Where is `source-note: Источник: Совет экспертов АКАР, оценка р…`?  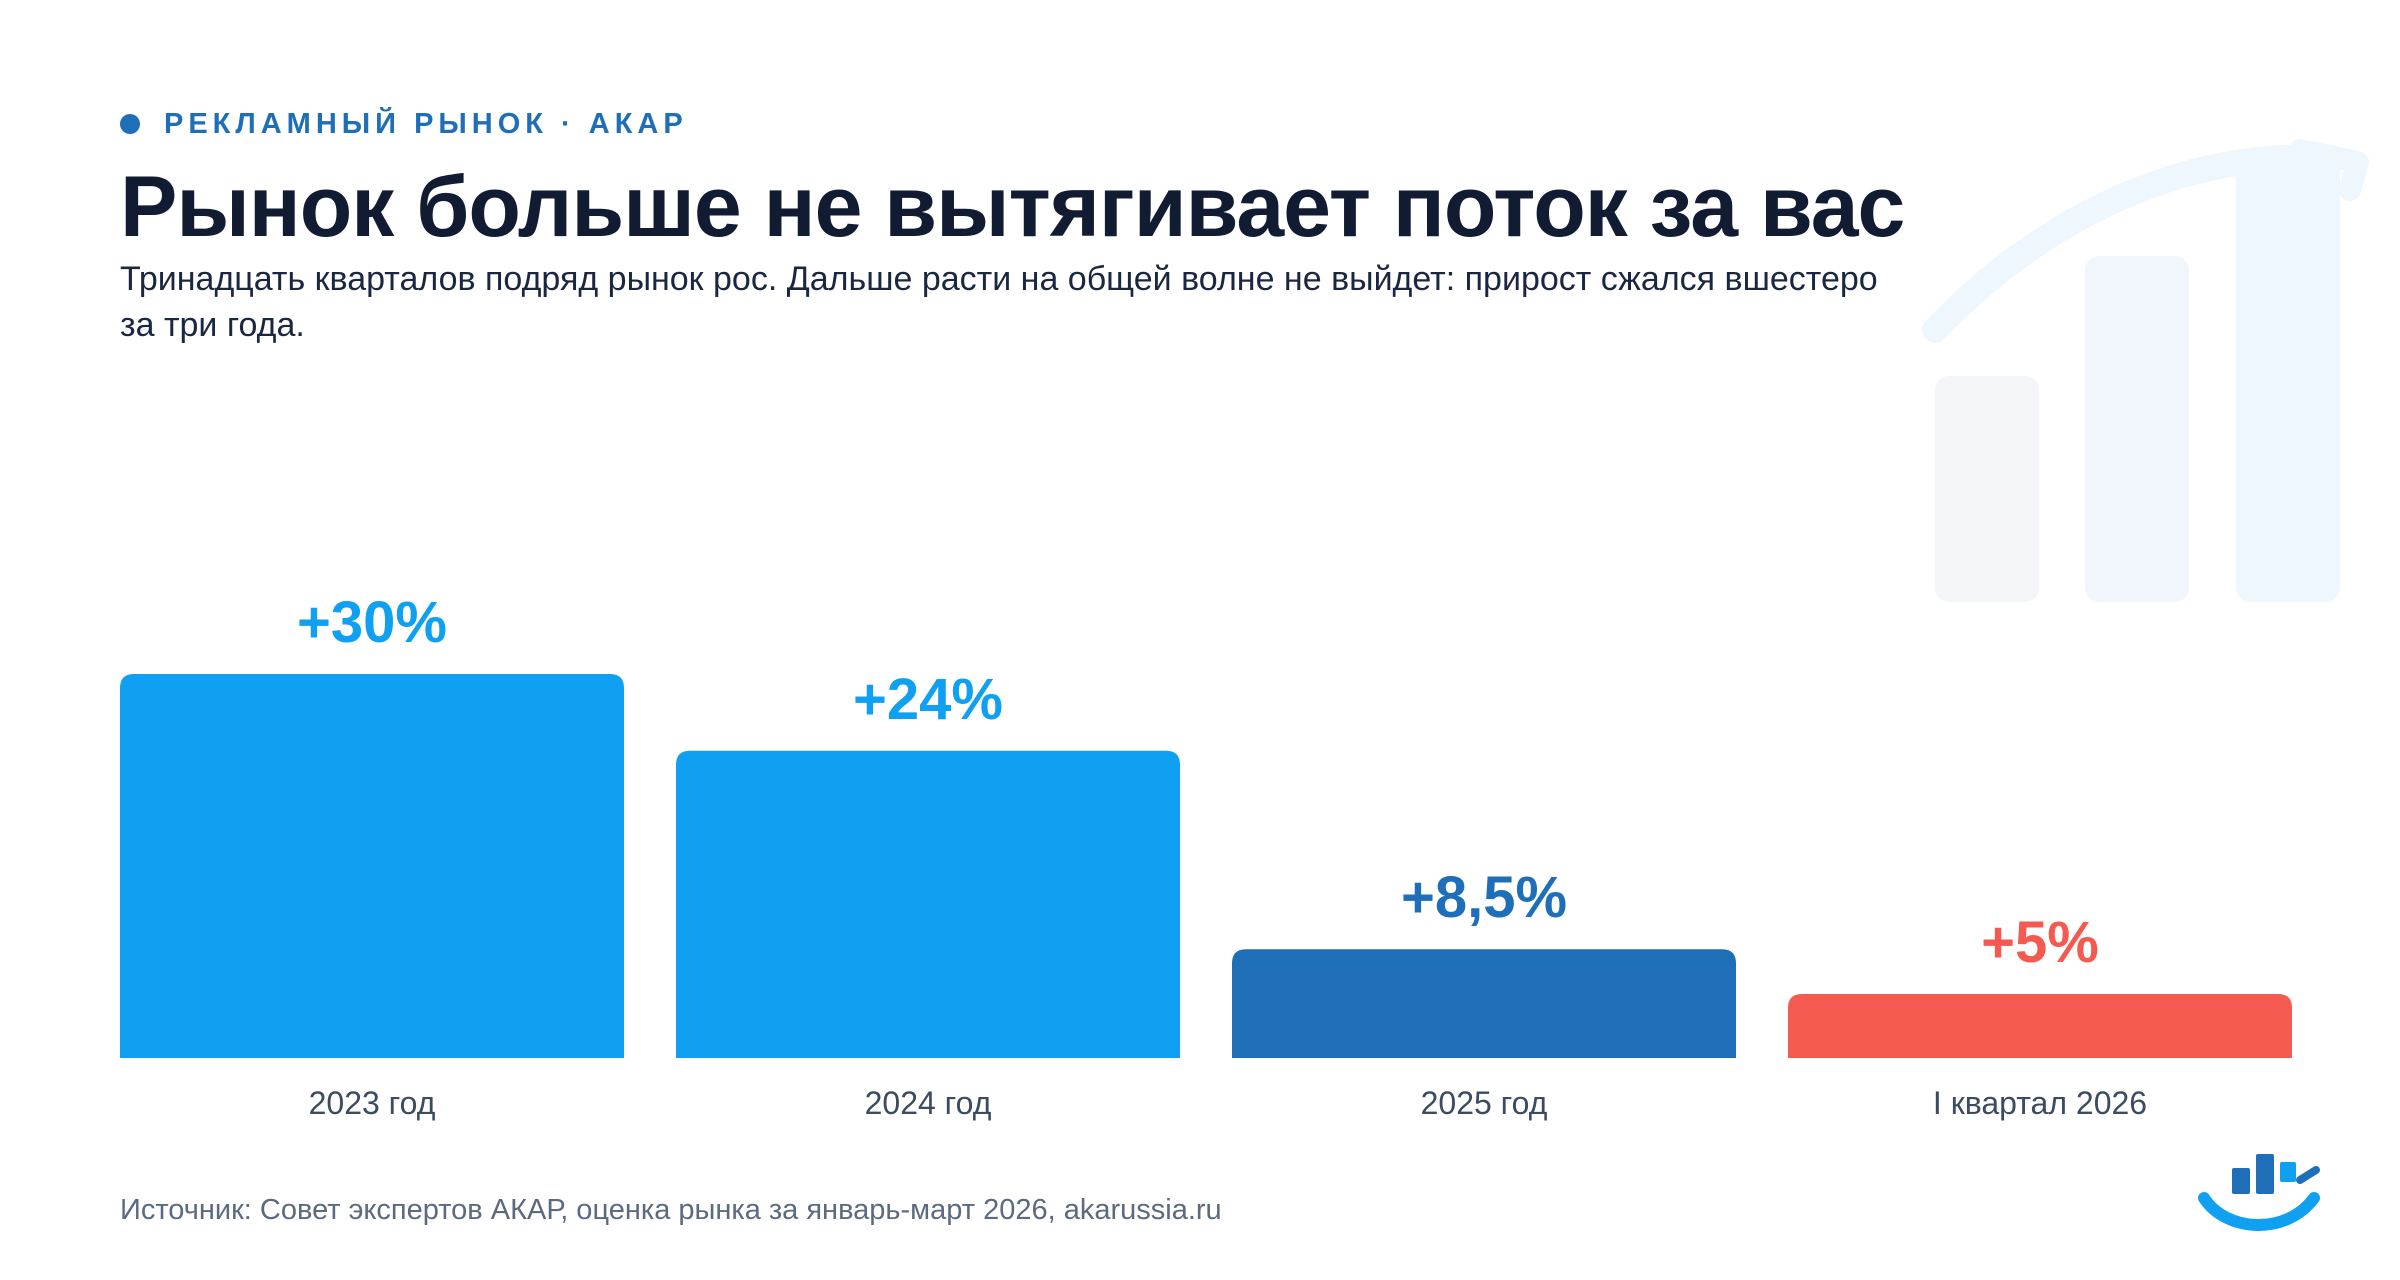
source-note: Источник: Совет экспертов АКАР, оценка р… is located at coordinates (671, 1210).